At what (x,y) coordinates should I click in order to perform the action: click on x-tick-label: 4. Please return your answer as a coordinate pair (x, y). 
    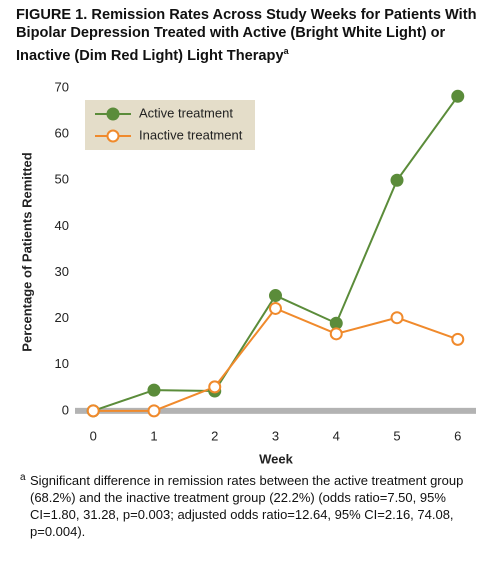
    Looking at the image, I should click on (336, 435).